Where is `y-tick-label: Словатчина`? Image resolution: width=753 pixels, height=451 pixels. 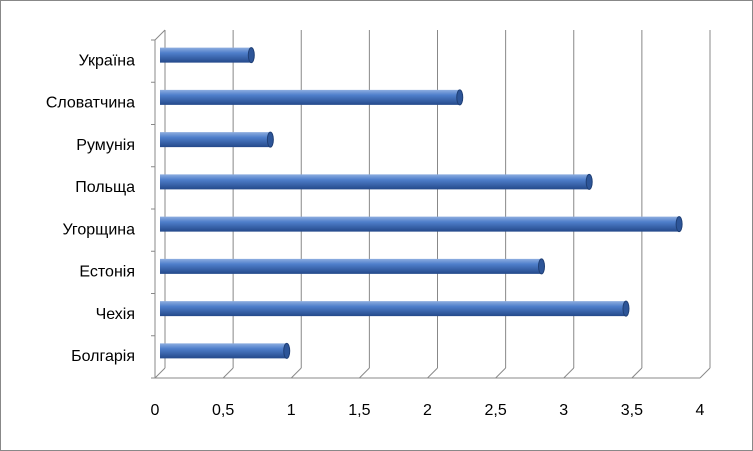
y-tick-label: Словатчина is located at coordinates (90, 103).